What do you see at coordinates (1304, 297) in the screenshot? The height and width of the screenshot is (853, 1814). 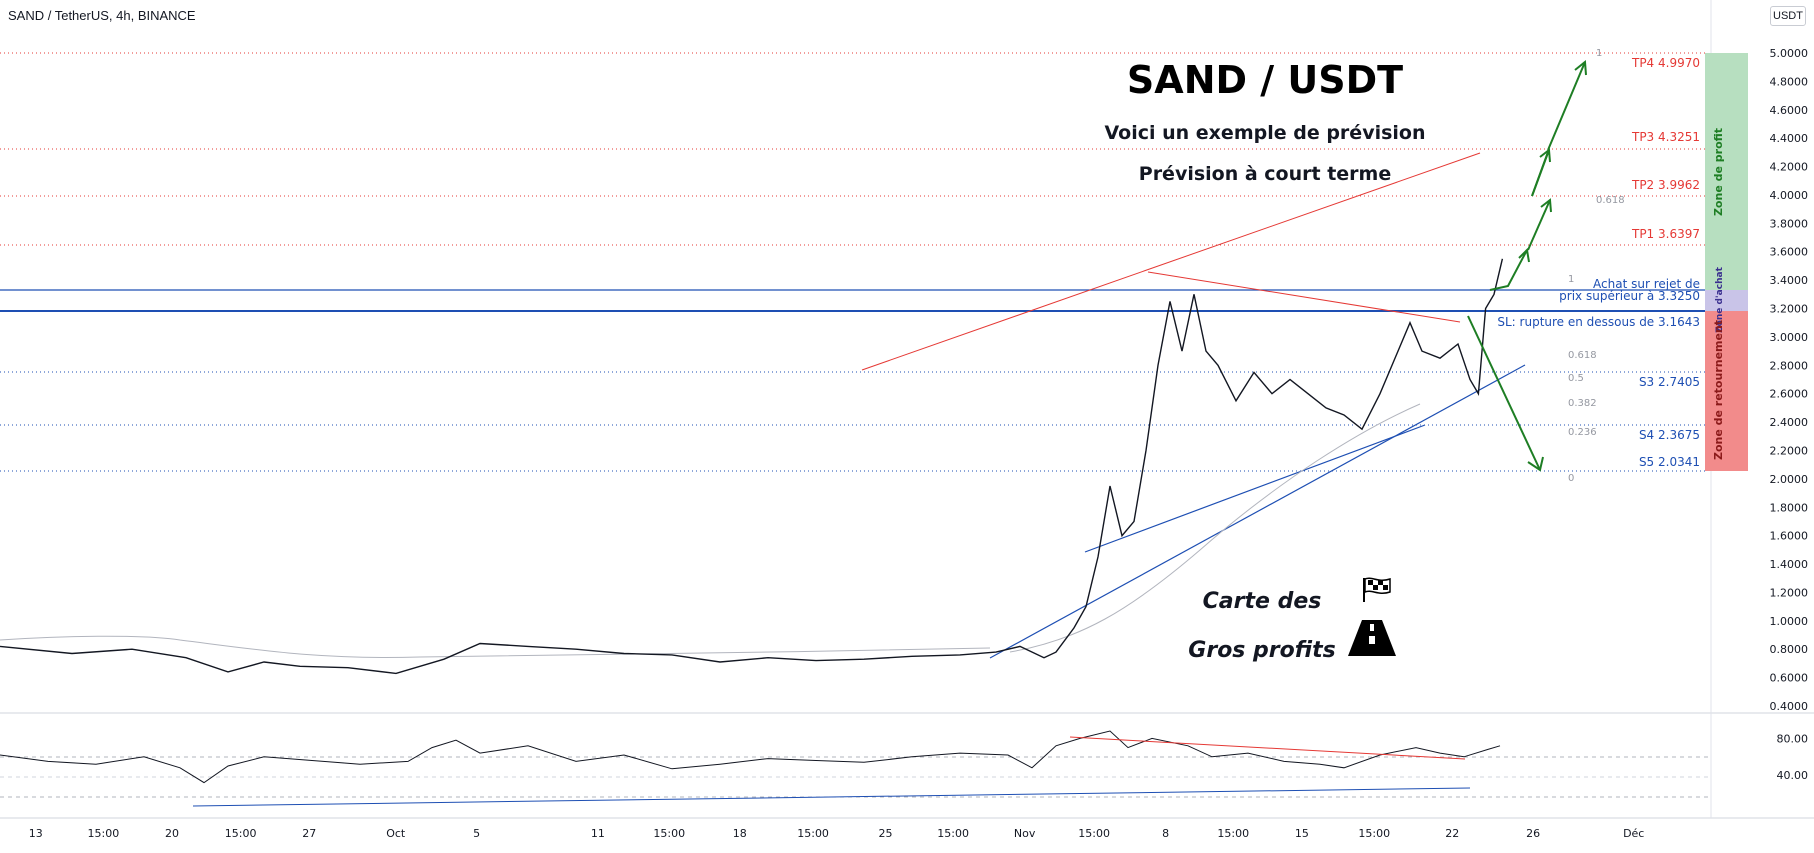 I see `falling-resistance-line` at bounding box center [1304, 297].